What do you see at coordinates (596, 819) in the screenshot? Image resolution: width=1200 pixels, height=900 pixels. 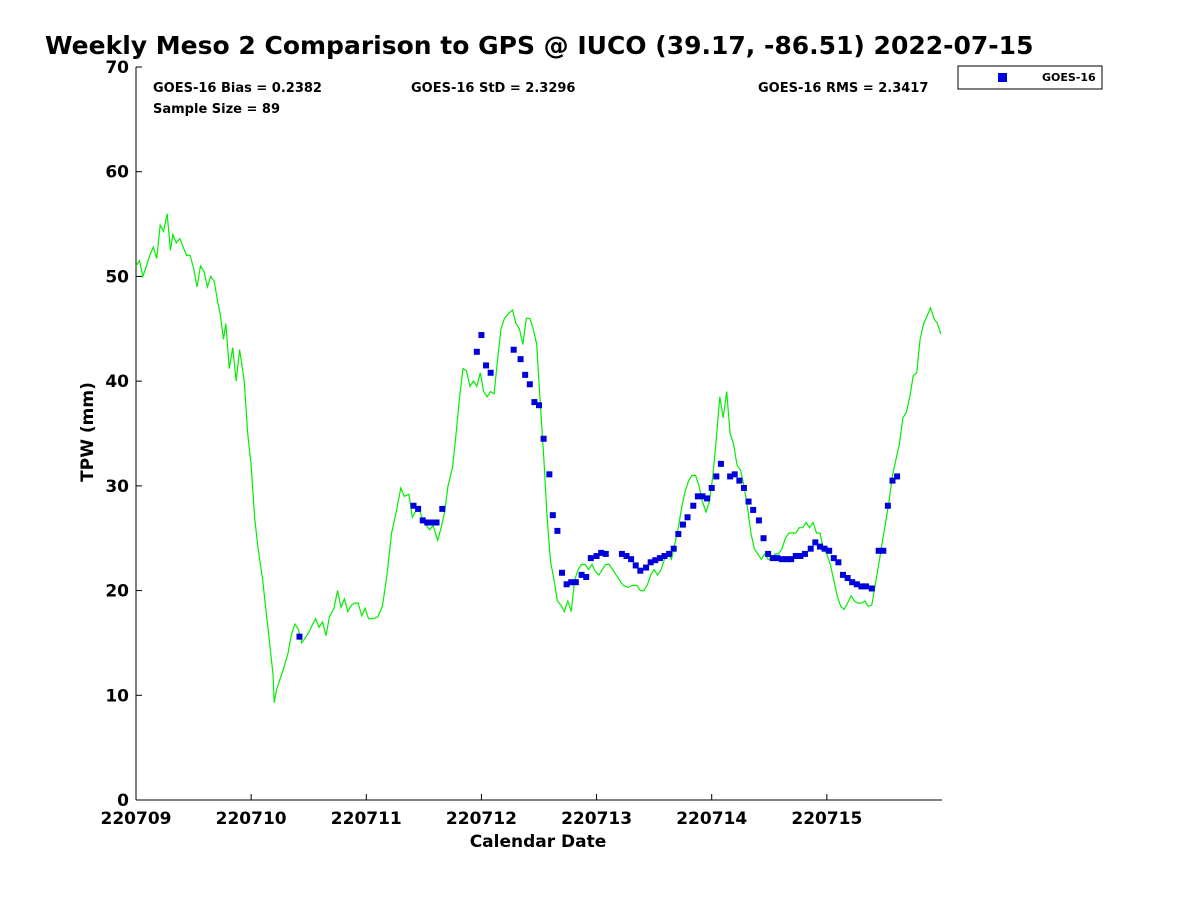 I see `x-tick-label: 220713` at bounding box center [596, 819].